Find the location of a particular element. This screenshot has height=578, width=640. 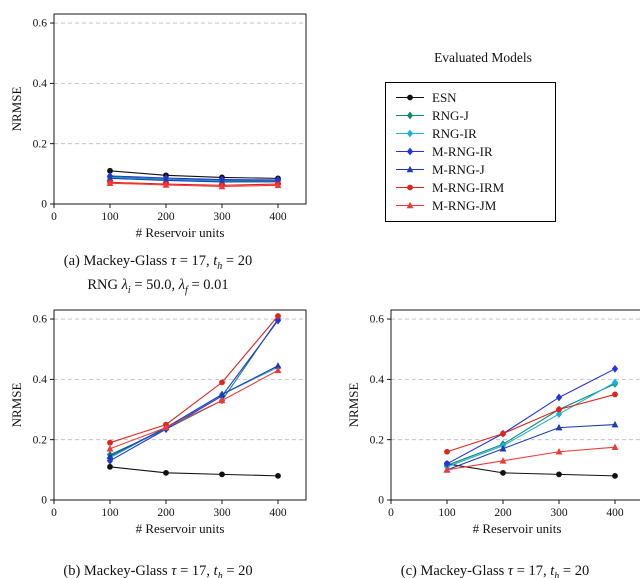

legend-label: M-RNG-IRM is located at coordinates (468, 187).